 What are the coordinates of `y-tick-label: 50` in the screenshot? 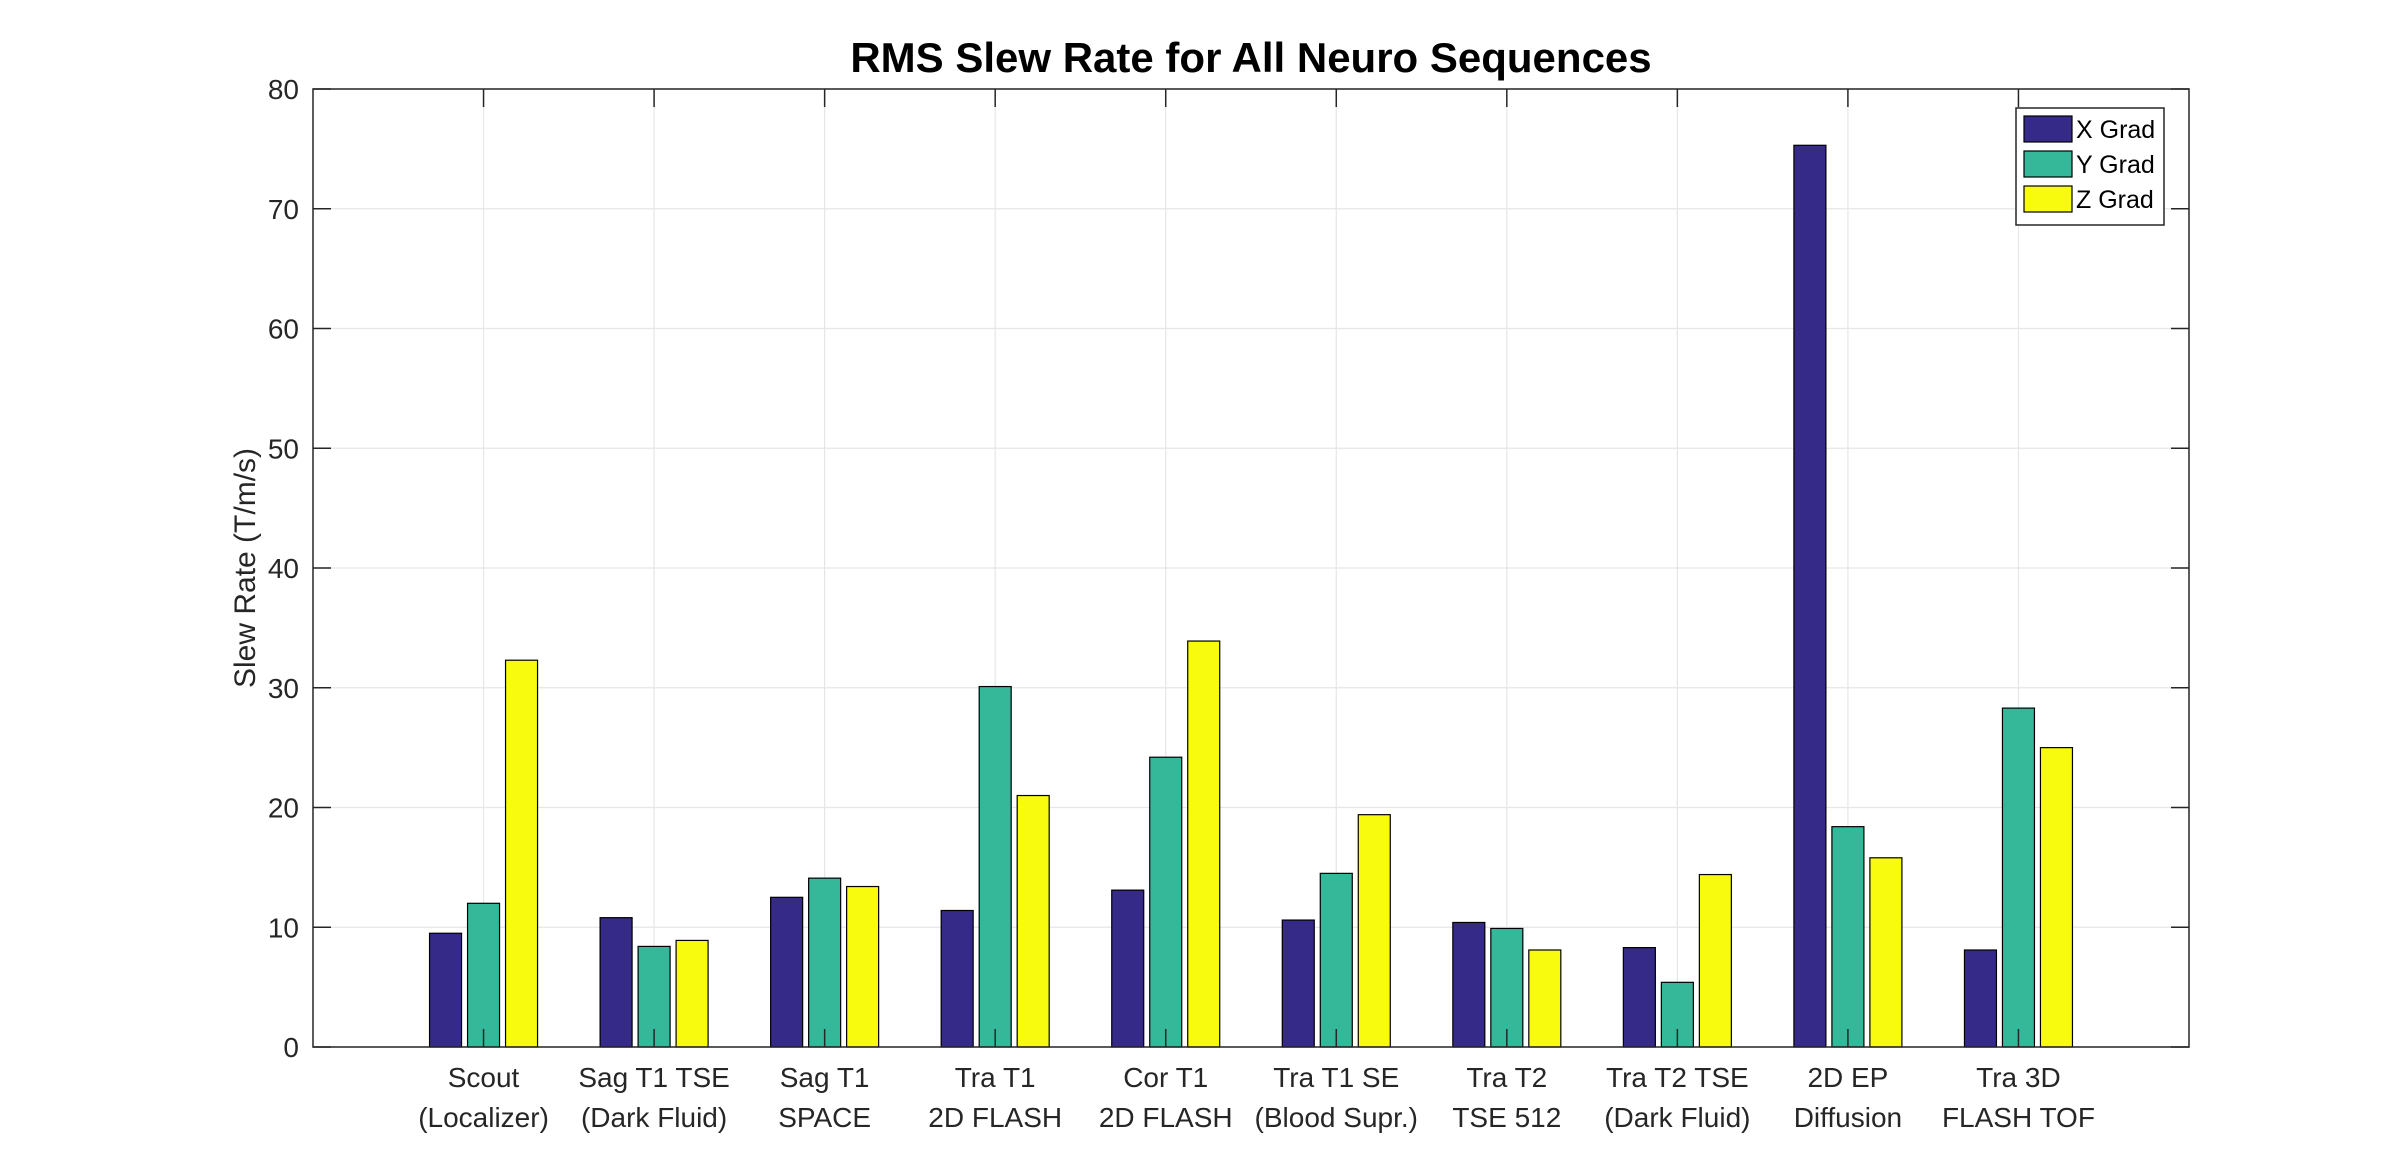 It's located at (283, 448).